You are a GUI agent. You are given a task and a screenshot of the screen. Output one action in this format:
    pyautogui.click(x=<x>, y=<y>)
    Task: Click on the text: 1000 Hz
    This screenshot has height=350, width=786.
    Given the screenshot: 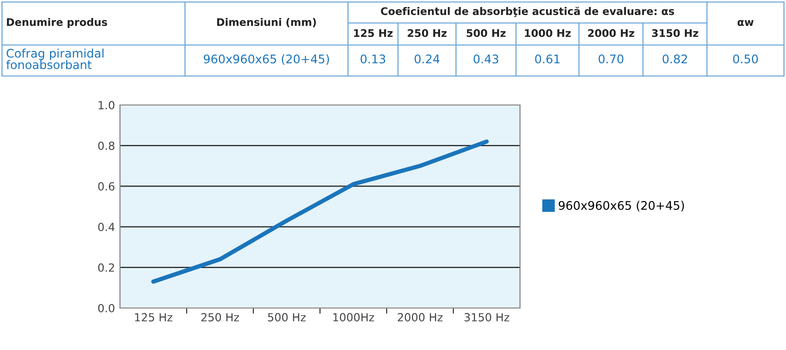 What is the action you would take?
    pyautogui.click(x=547, y=33)
    